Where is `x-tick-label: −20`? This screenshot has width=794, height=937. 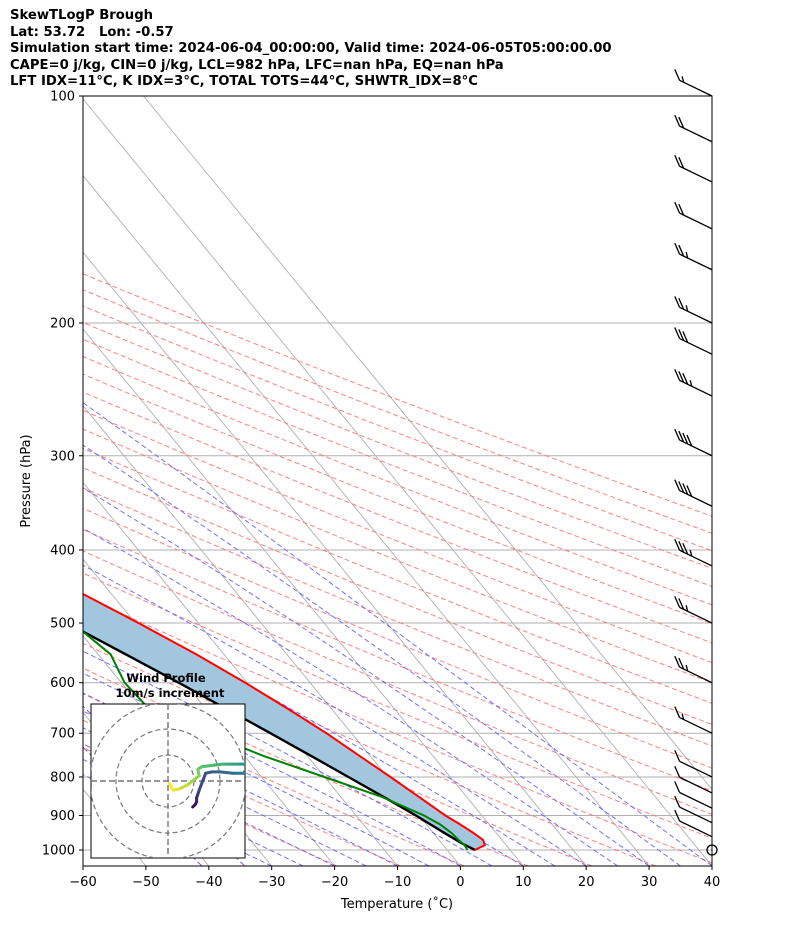 x-tick-label: −20 is located at coordinates (334, 882).